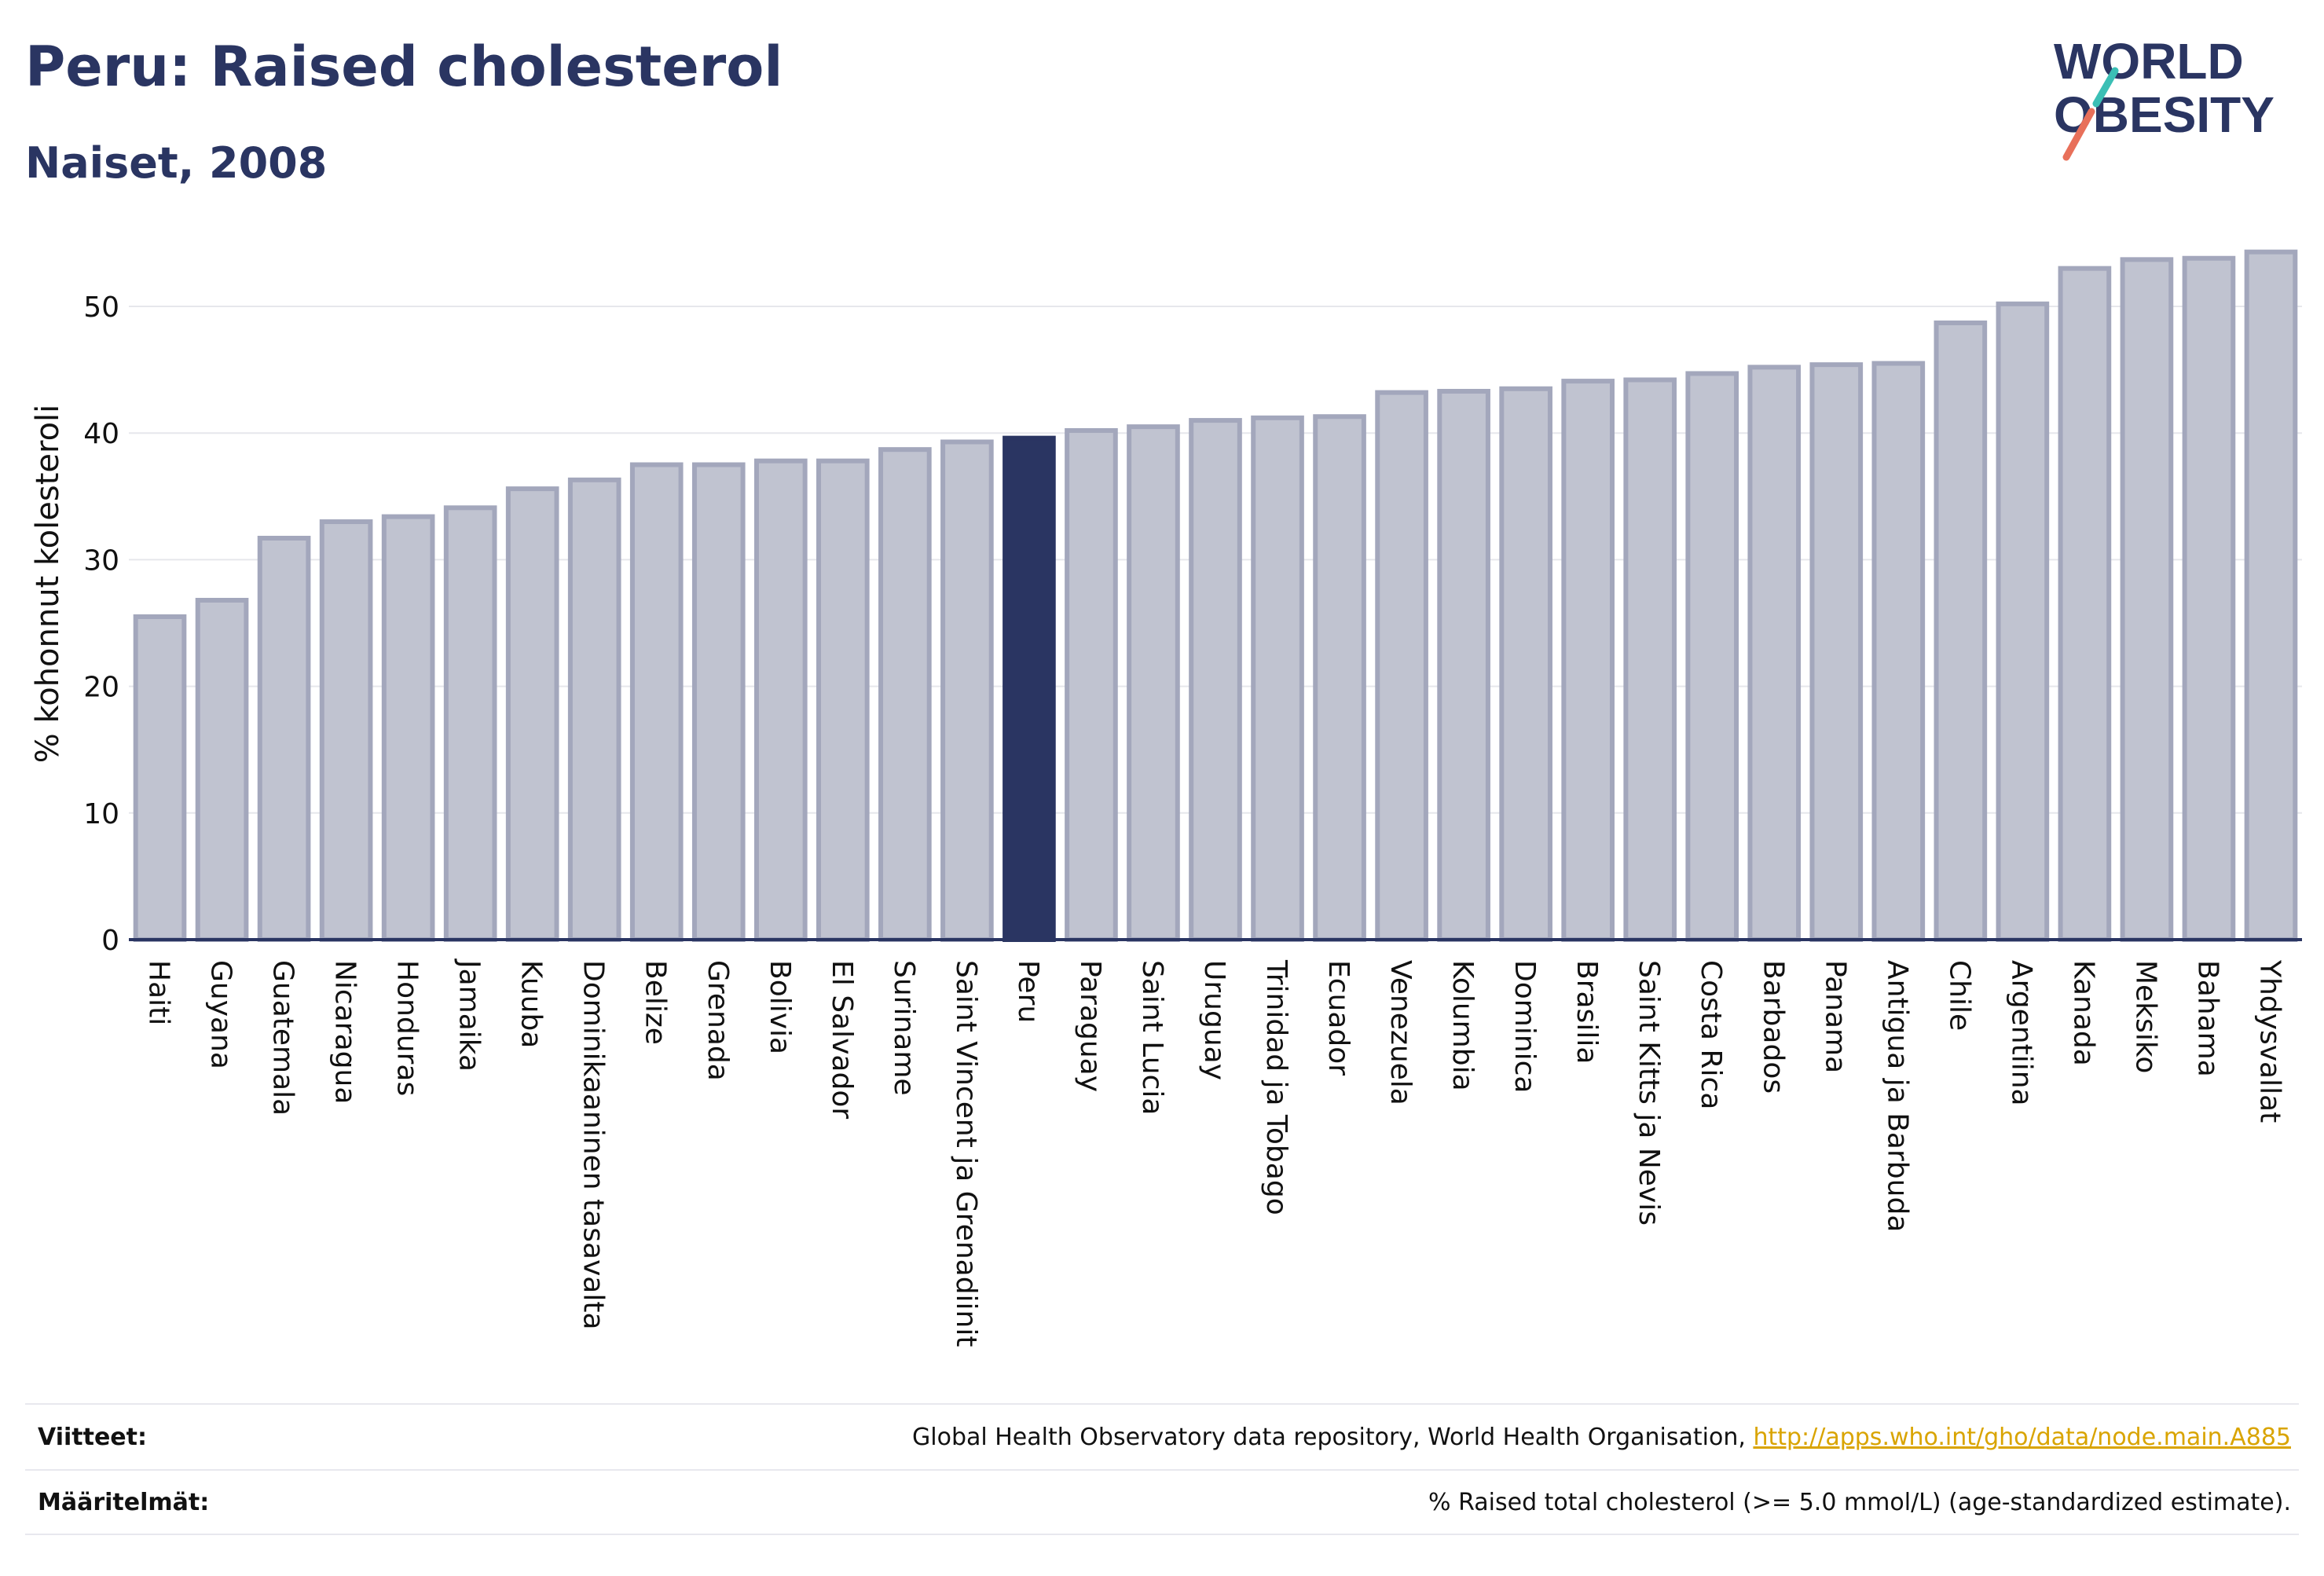  What do you see at coordinates (842, 1039) in the screenshot?
I see `x-tick-label: El Salvador` at bounding box center [842, 1039].